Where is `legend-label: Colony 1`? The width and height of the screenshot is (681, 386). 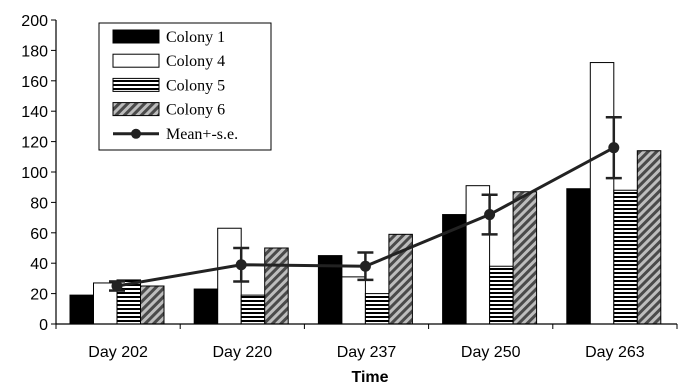 legend-label: Colony 1 is located at coordinates (195, 37).